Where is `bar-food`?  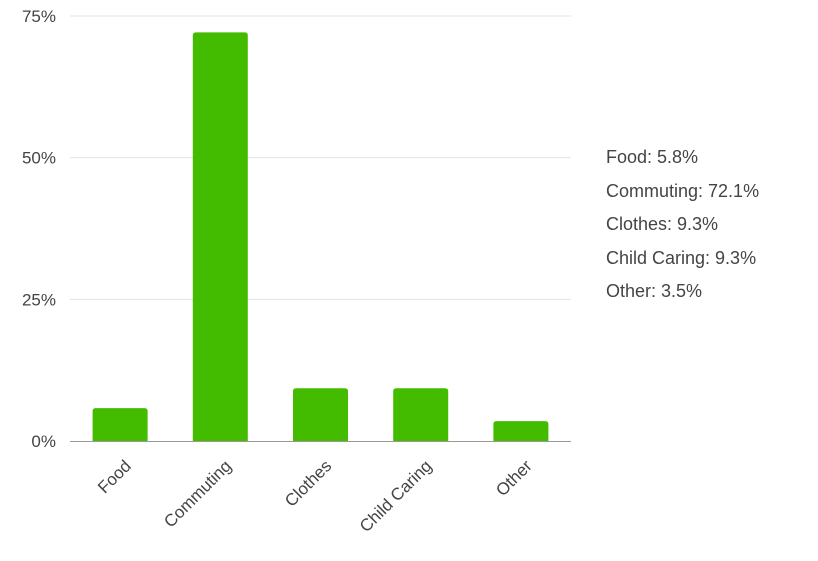
bar-food is located at coordinates (120, 424).